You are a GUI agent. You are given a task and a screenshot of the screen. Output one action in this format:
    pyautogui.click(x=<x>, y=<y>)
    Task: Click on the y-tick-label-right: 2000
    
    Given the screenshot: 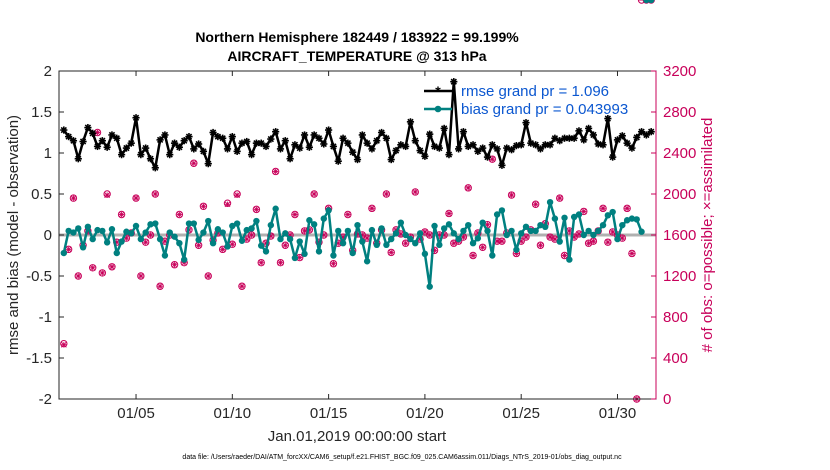 What is the action you would take?
    pyautogui.click(x=679, y=194)
    